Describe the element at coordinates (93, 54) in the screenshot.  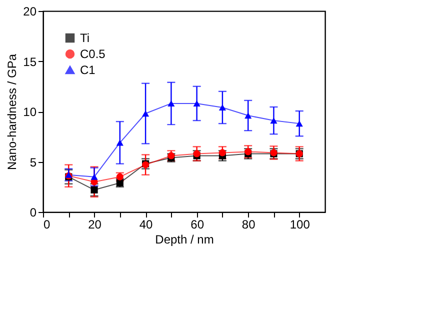
I see `legend-label: C0.5` at that location.